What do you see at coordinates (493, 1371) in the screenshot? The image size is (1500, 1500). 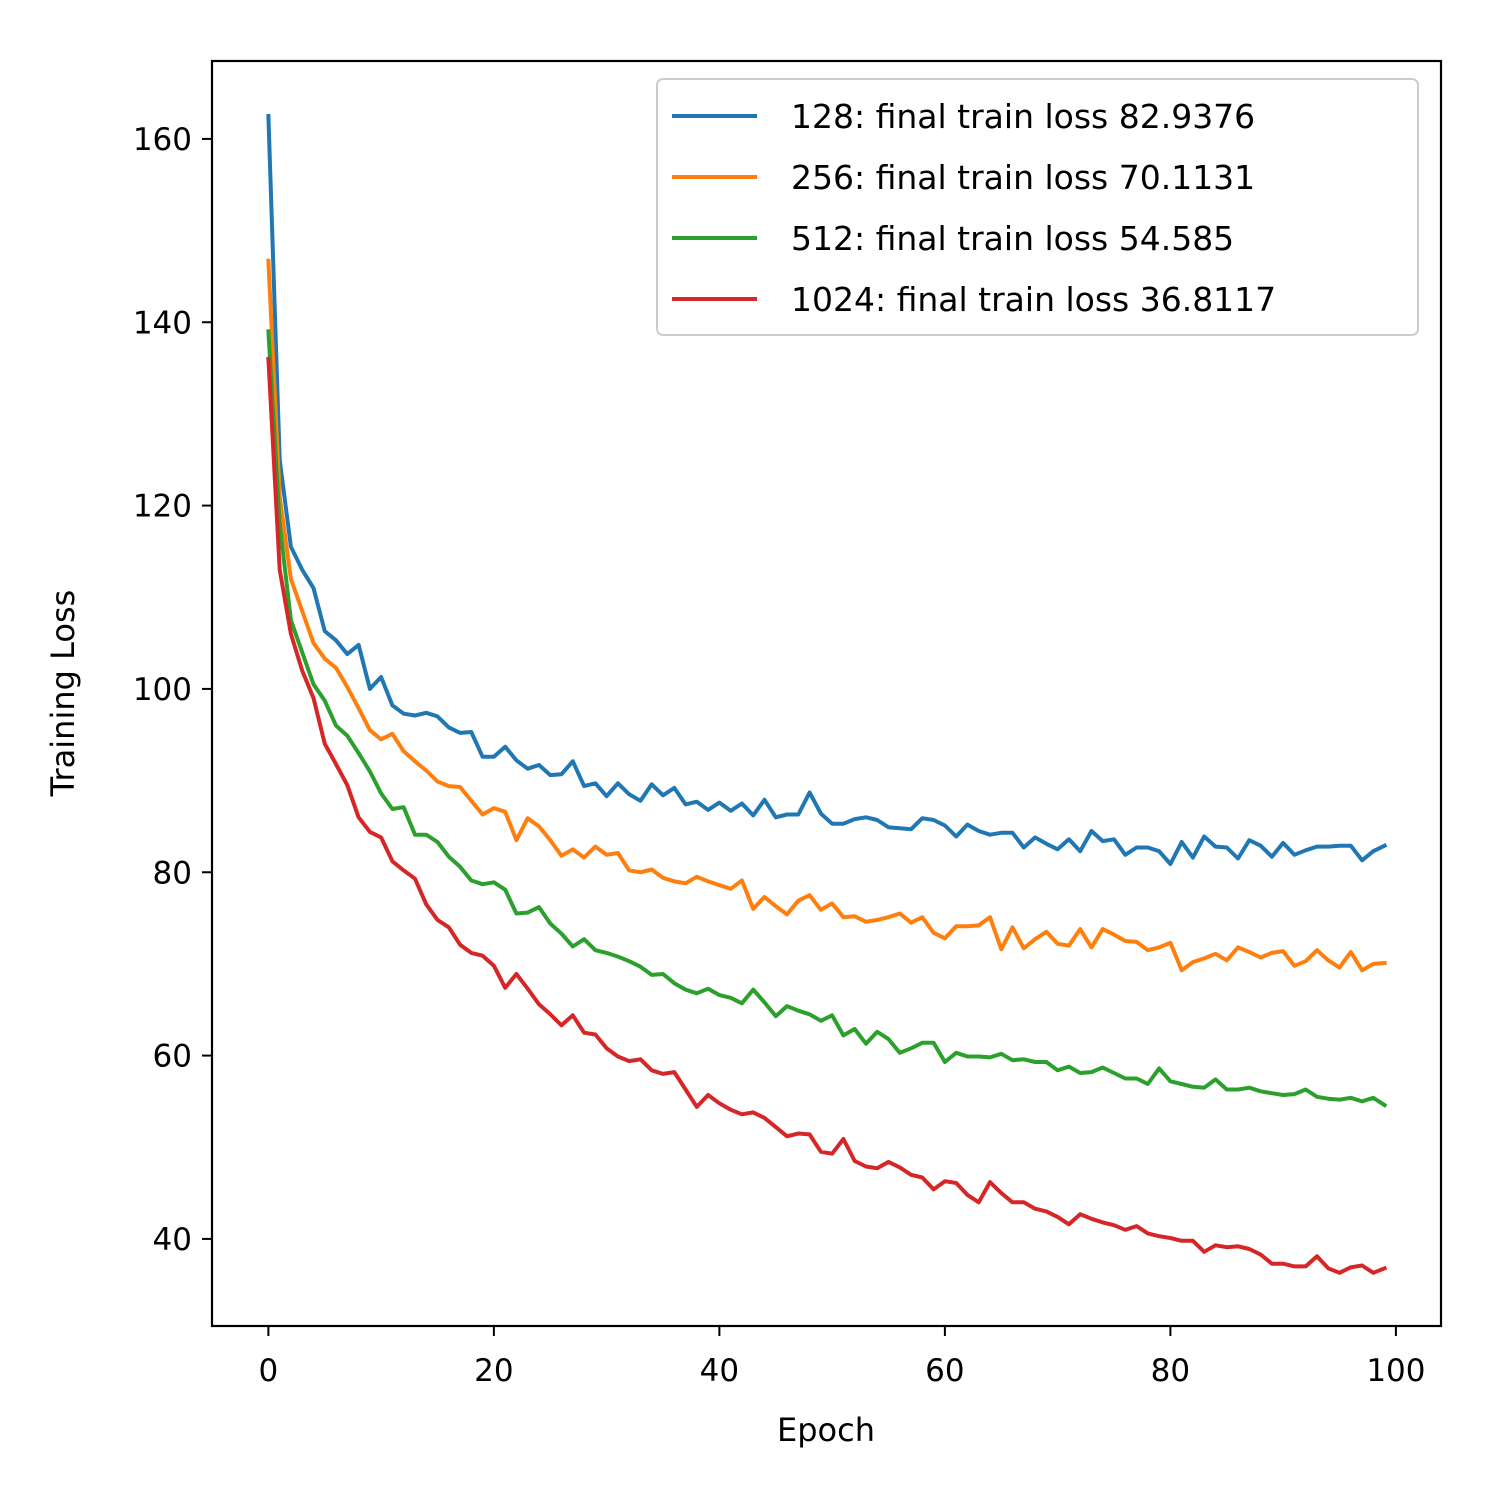 I see `x-tick-label: 20` at bounding box center [493, 1371].